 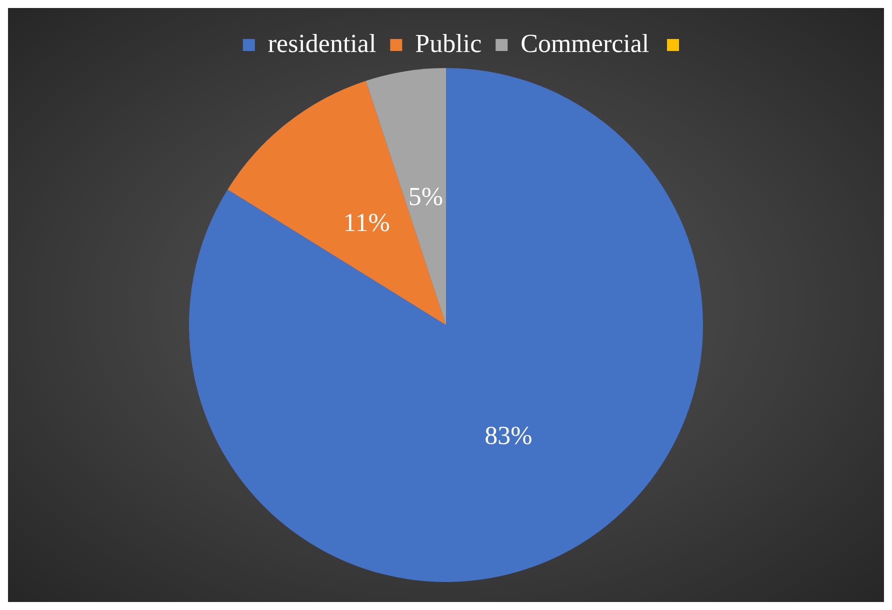 I want to click on data-label: 5%, so click(x=426, y=196).